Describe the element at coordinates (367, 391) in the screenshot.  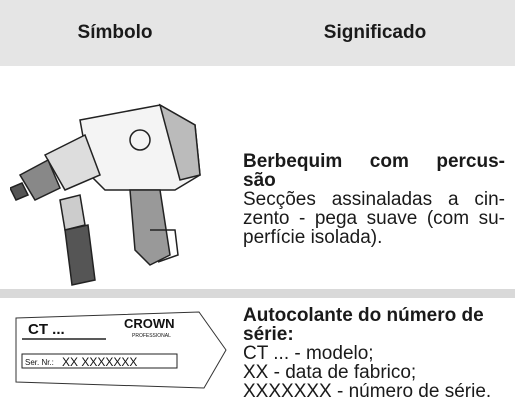
I see `row-description: XXXXXXX - número de série.` at that location.